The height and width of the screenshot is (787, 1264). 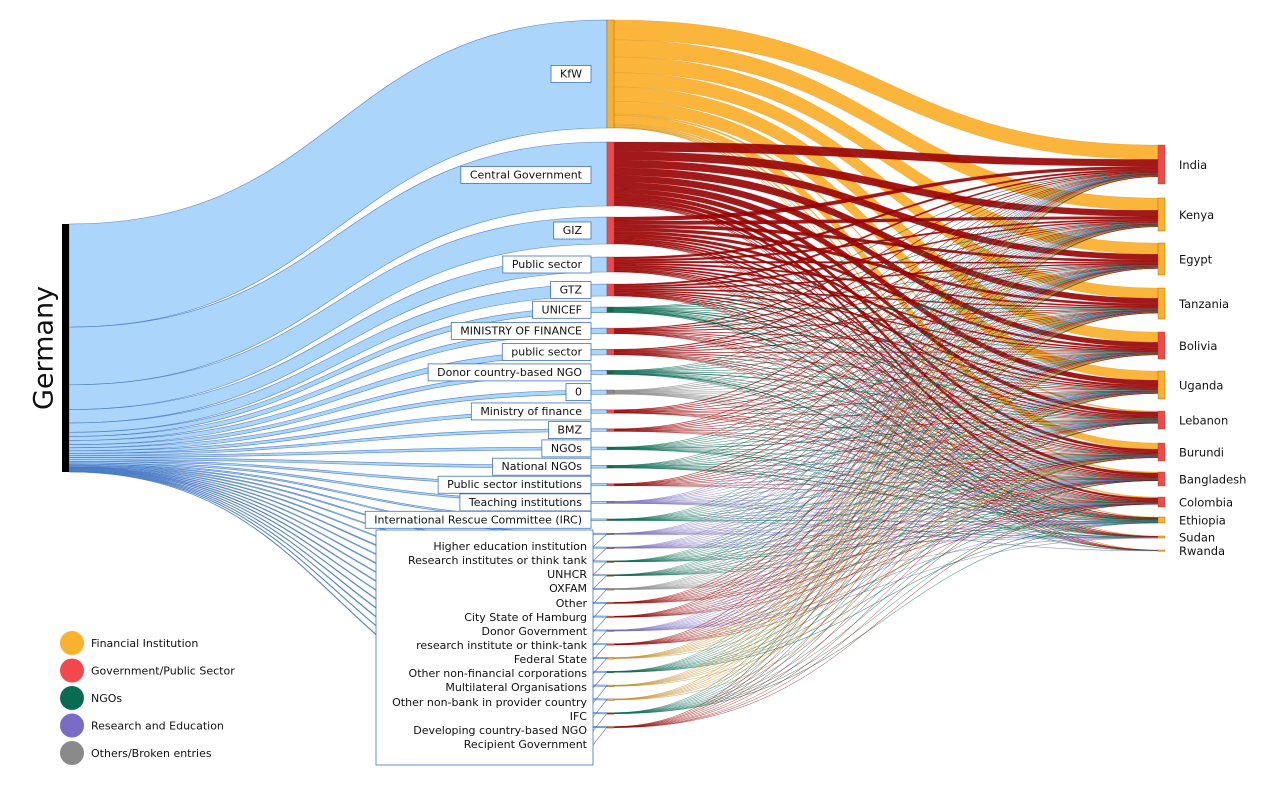 What do you see at coordinates (1161, 550) in the screenshot?
I see `node-rwanda` at bounding box center [1161, 550].